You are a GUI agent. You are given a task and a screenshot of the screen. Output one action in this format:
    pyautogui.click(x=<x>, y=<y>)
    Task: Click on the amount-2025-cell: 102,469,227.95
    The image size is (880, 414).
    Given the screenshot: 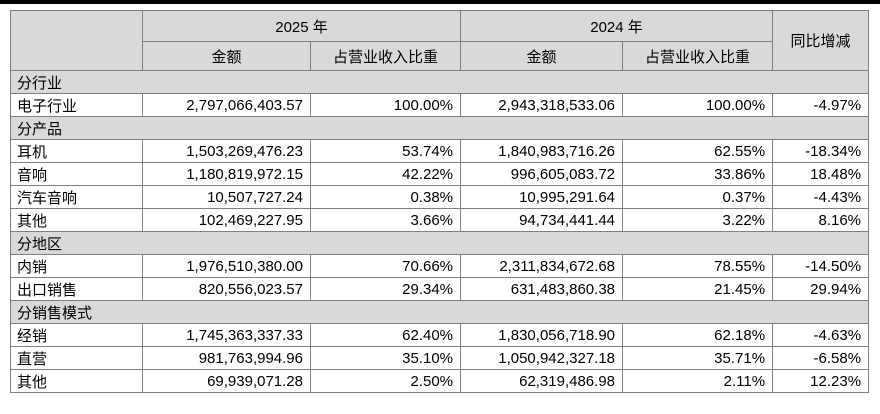 What is the action you would take?
    pyautogui.click(x=226, y=220)
    